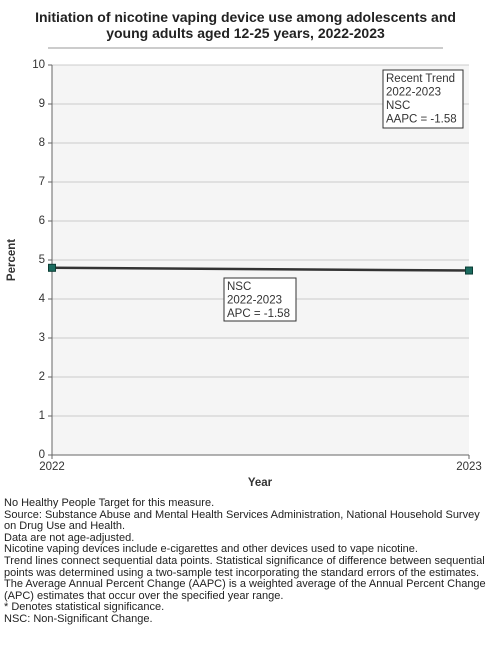 The width and height of the screenshot is (491, 646). Describe the element at coordinates (421, 120) in the screenshot. I see `annotation-text: AAPC = -1.58` at that location.